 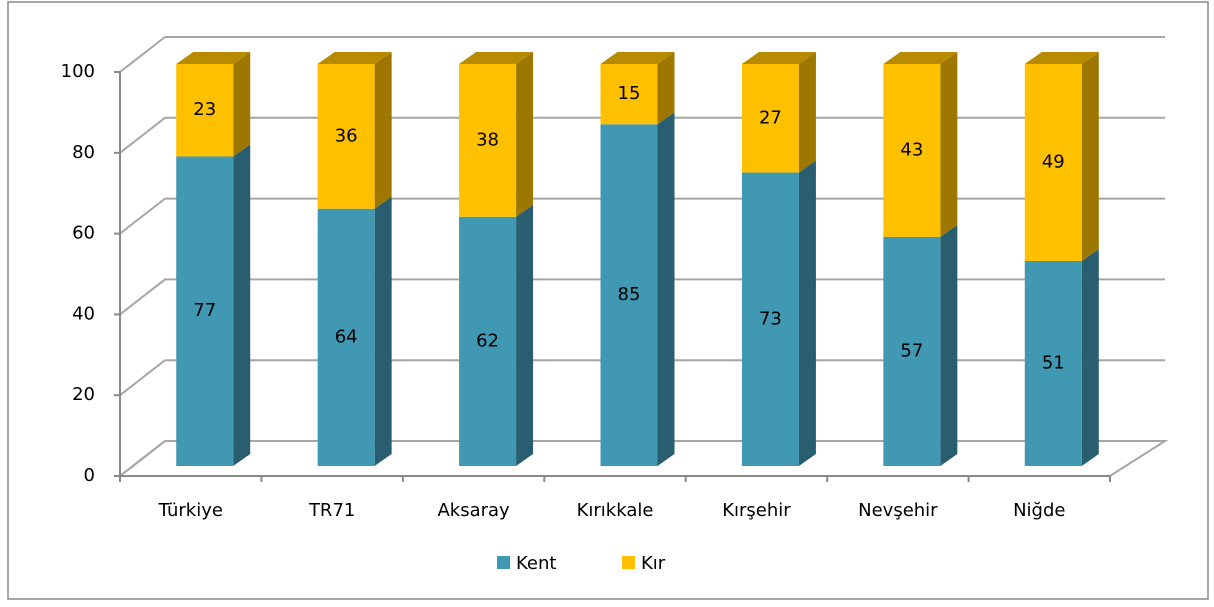 What do you see at coordinates (83, 313) in the screenshot?
I see `y-tick-label: 40` at bounding box center [83, 313].